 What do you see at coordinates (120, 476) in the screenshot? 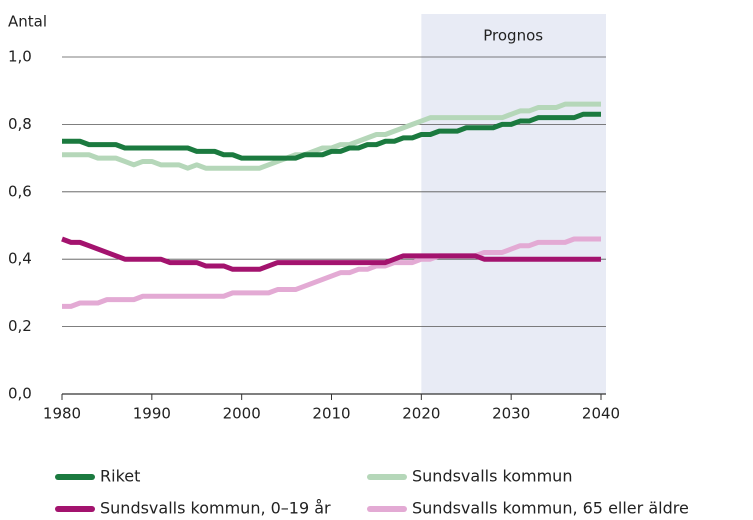
I see `legend-label: Riket` at bounding box center [120, 476].